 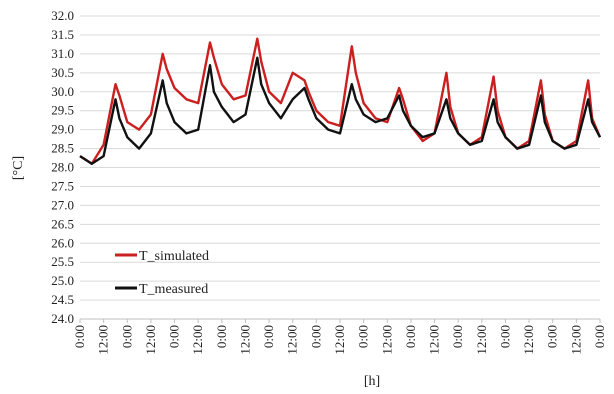 What do you see at coordinates (62, 91) in the screenshot?
I see `y-tick-label: 30.0` at bounding box center [62, 91].